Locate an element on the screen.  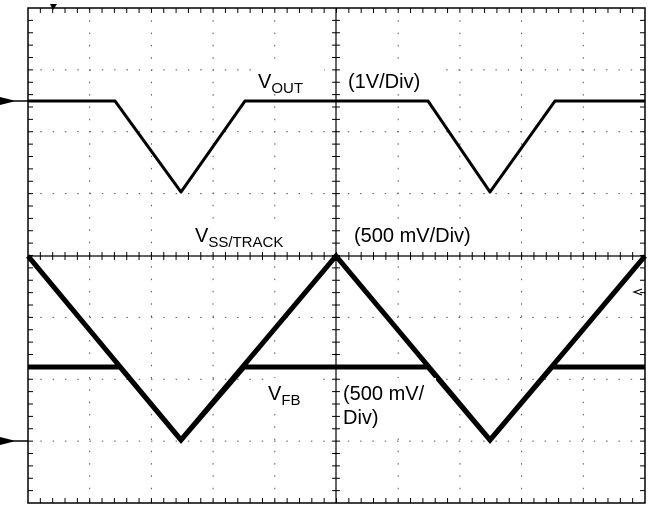
vss-scale: (500 mV/Div) is located at coordinates (412, 236).